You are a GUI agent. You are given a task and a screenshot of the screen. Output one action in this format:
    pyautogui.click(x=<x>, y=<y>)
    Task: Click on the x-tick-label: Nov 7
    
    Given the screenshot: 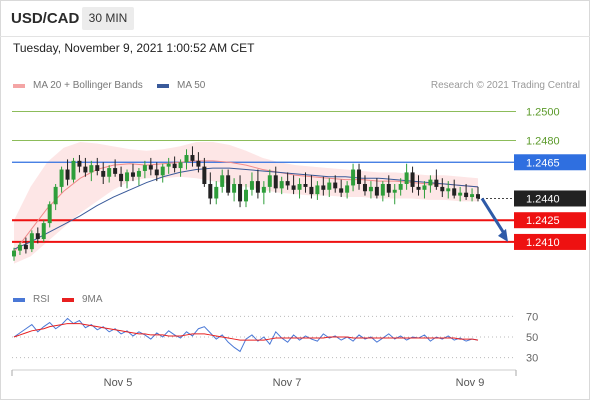 What is the action you would take?
    pyautogui.click(x=287, y=383)
    